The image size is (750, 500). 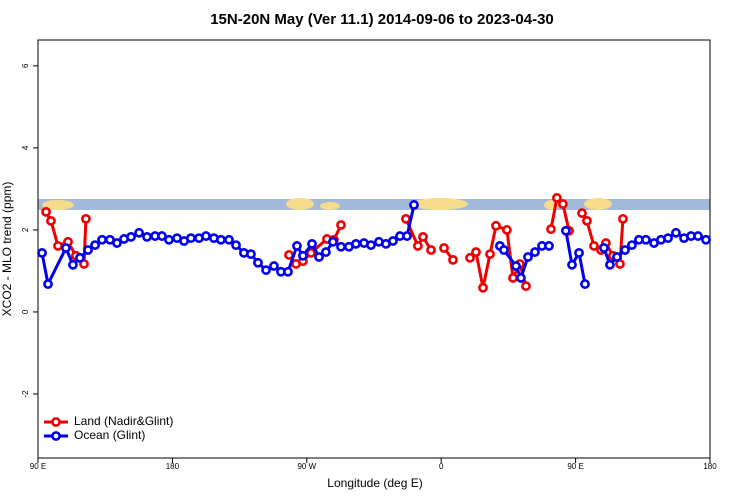 I want to click on x-tick-label: 90 E, so click(x=38, y=466).